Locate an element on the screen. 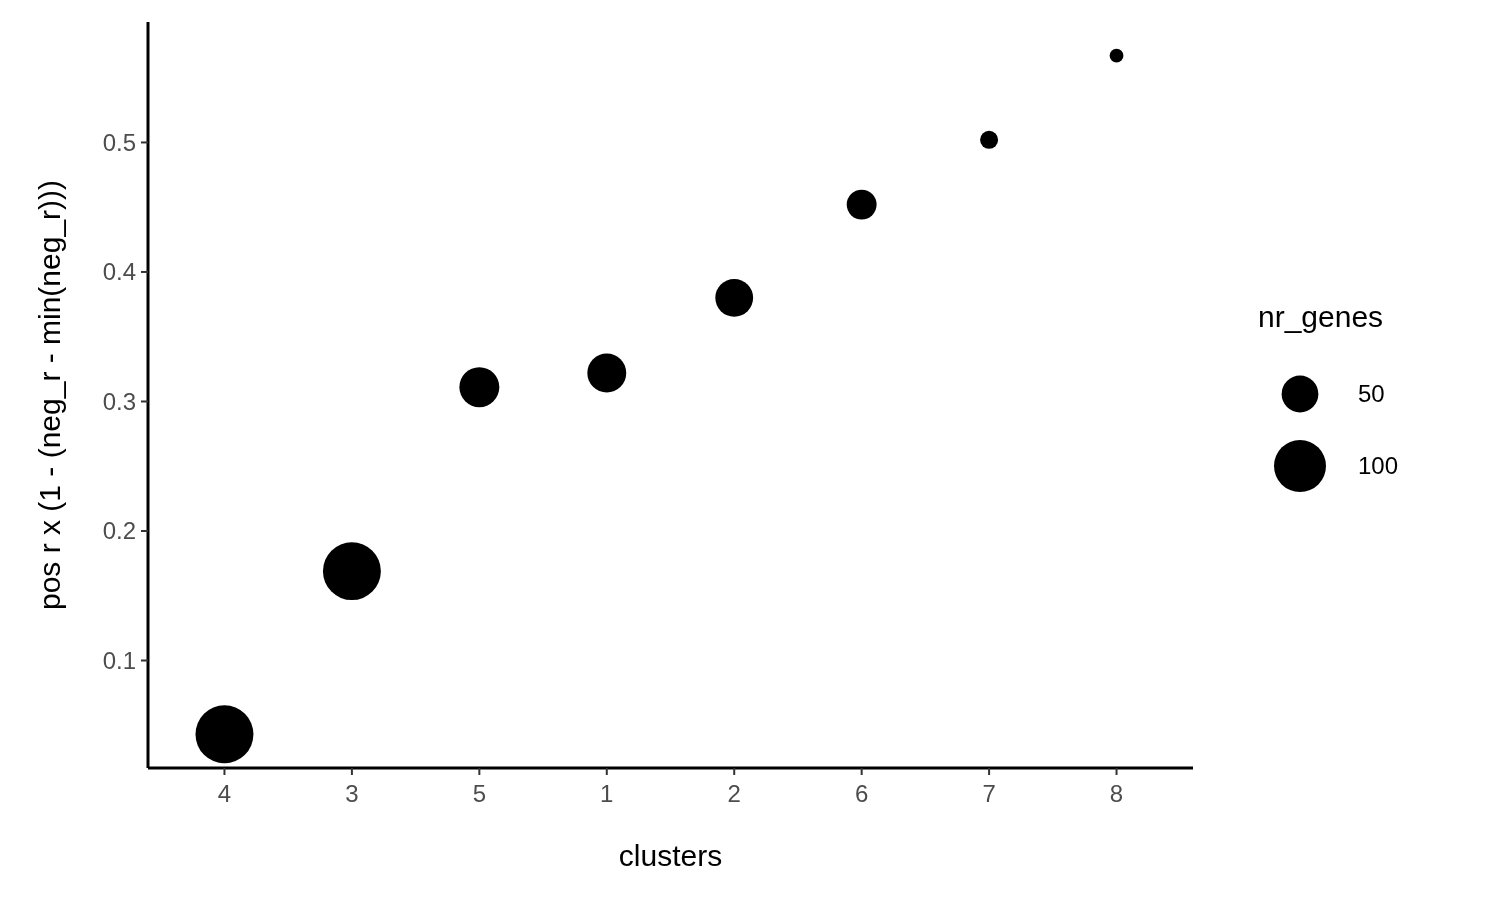  x-tick-label: 7 is located at coordinates (989, 793).